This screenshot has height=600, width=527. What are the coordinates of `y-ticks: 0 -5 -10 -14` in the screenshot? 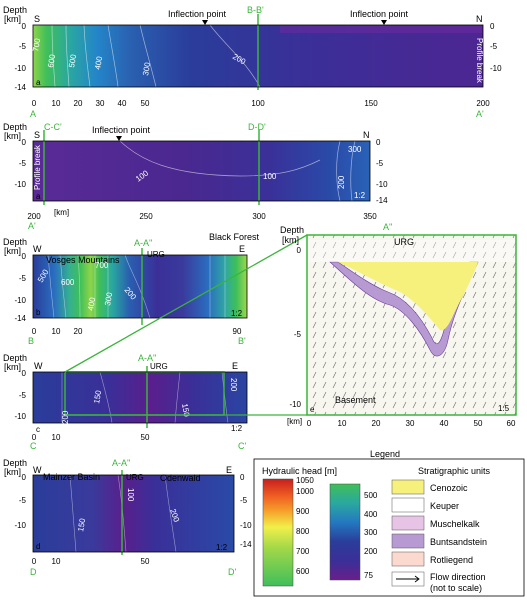 It's located at (20, 287).